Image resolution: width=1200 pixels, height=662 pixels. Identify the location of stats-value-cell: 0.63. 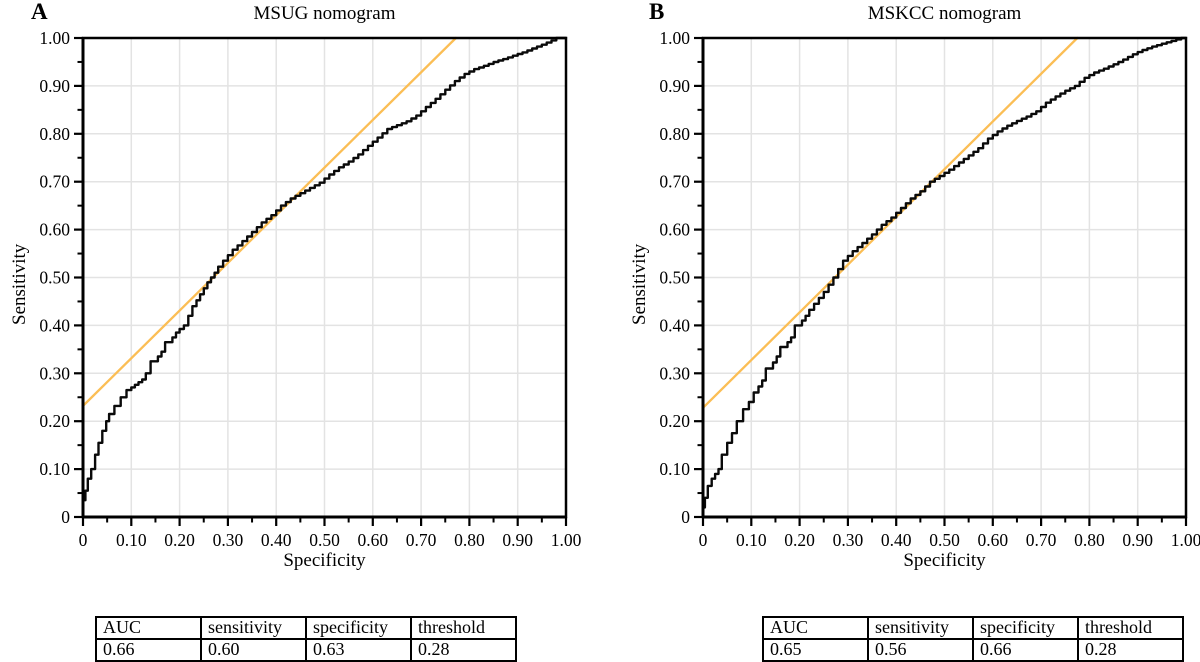
(358, 650).